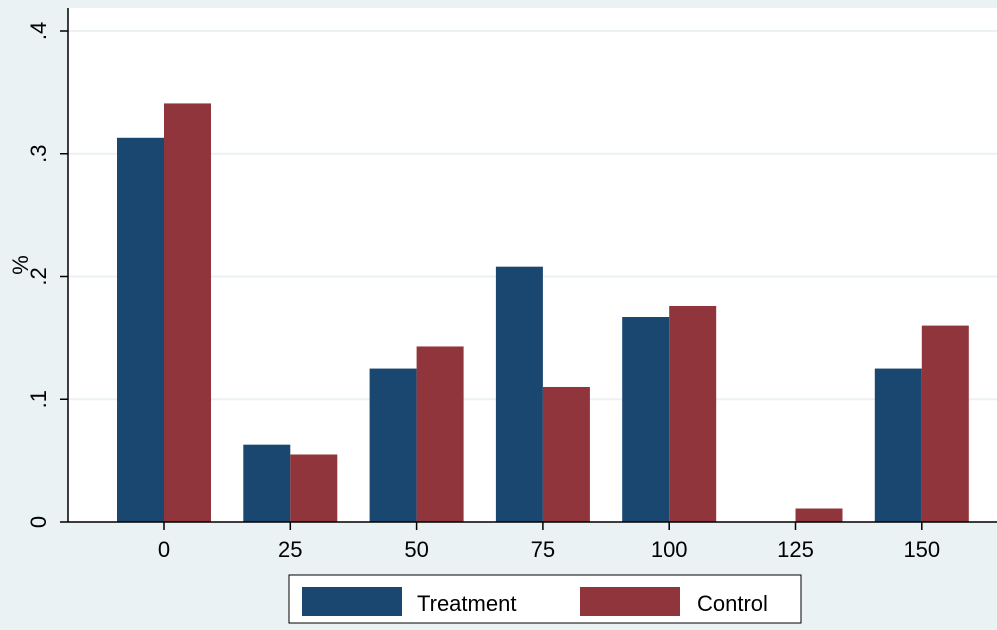 This screenshot has height=630, width=997. Describe the element at coordinates (164, 549) in the screenshot. I see `x-tick-label: 0` at that location.